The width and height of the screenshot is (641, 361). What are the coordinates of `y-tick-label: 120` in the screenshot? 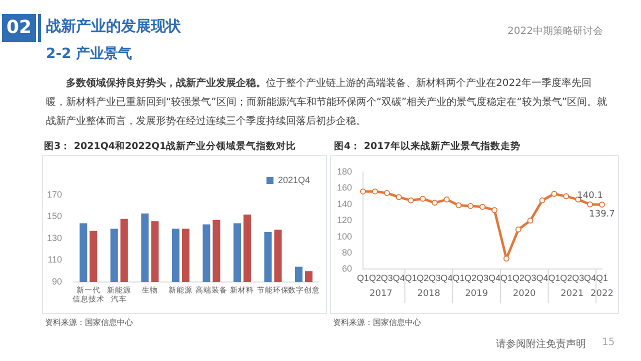 It's located at (344, 220).